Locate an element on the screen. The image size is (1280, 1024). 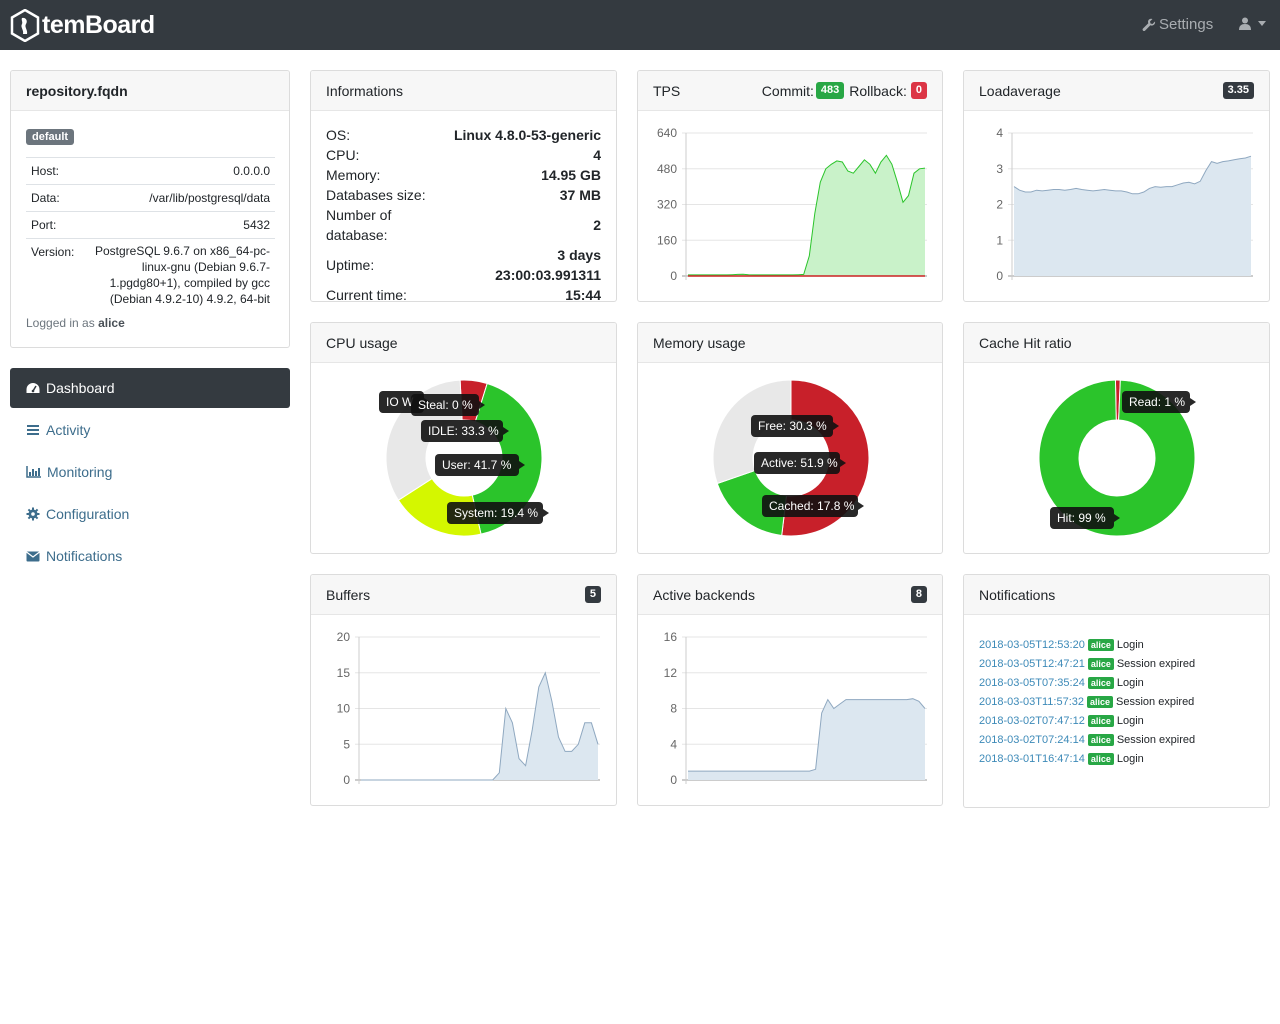
settings-link: Settings is located at coordinates (1177, 24).